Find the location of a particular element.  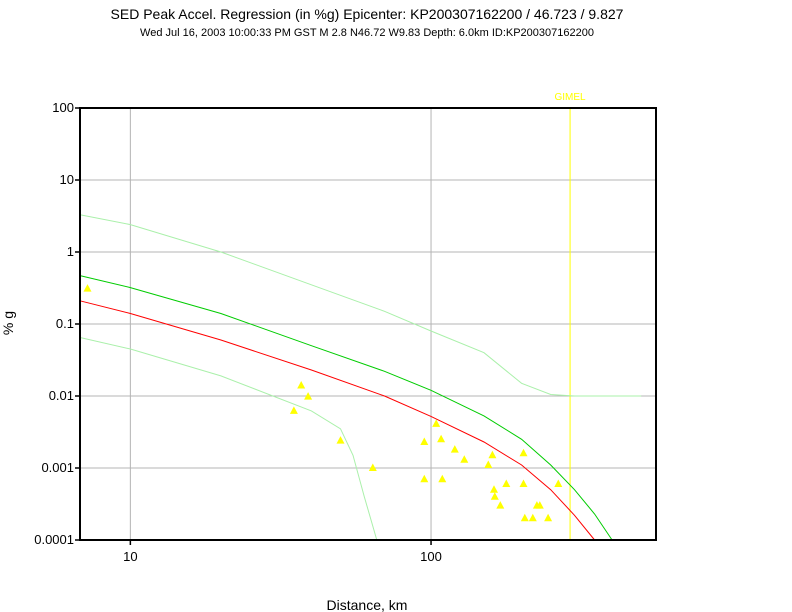

y-tick-label: 0.0001 is located at coordinates (54, 539).